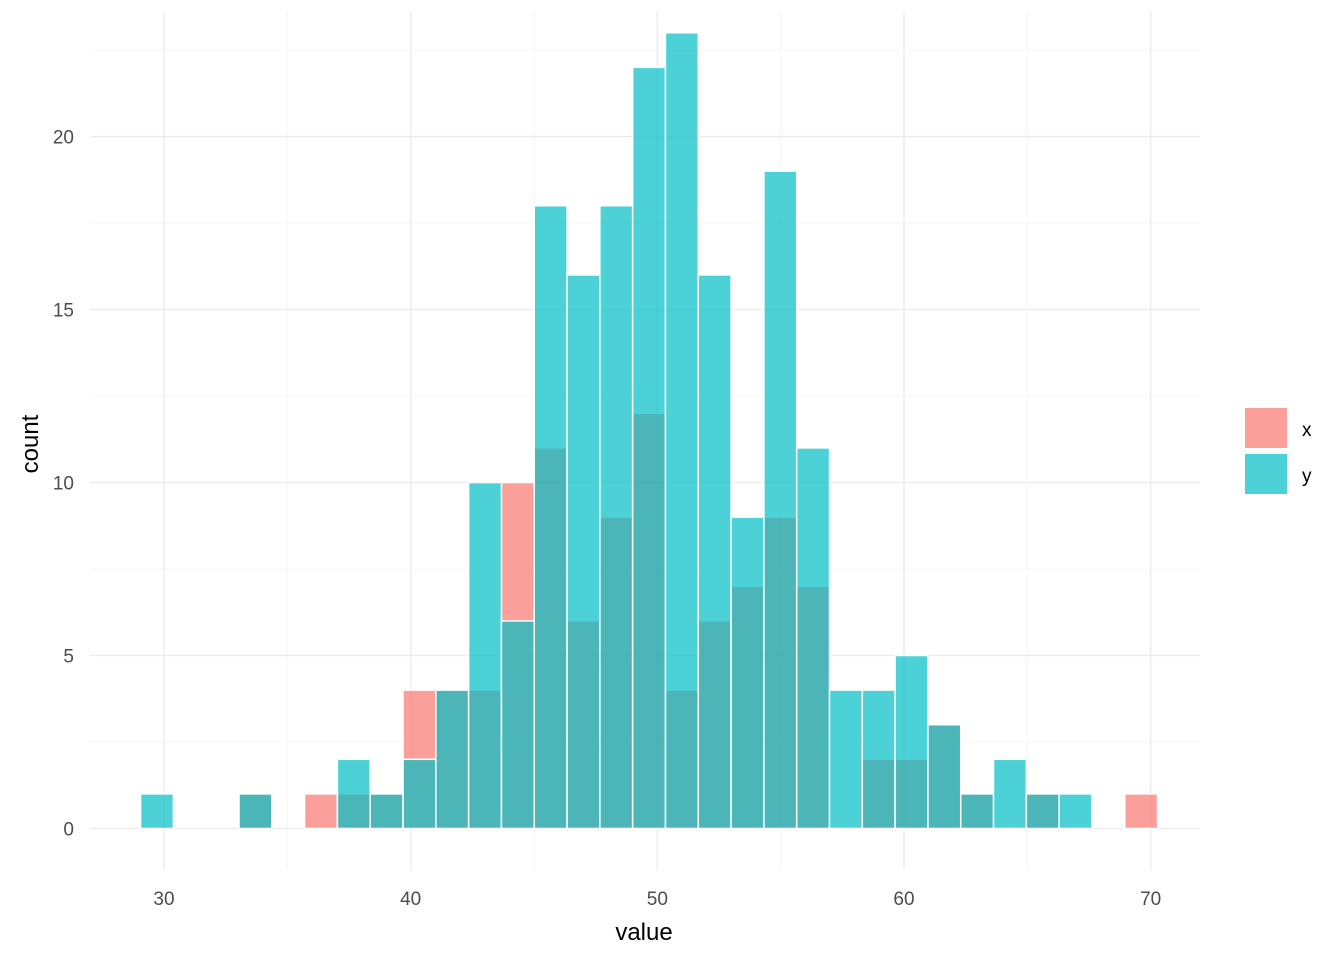  Describe the element at coordinates (1307, 476) in the screenshot. I see `legend-label-y: y` at that location.